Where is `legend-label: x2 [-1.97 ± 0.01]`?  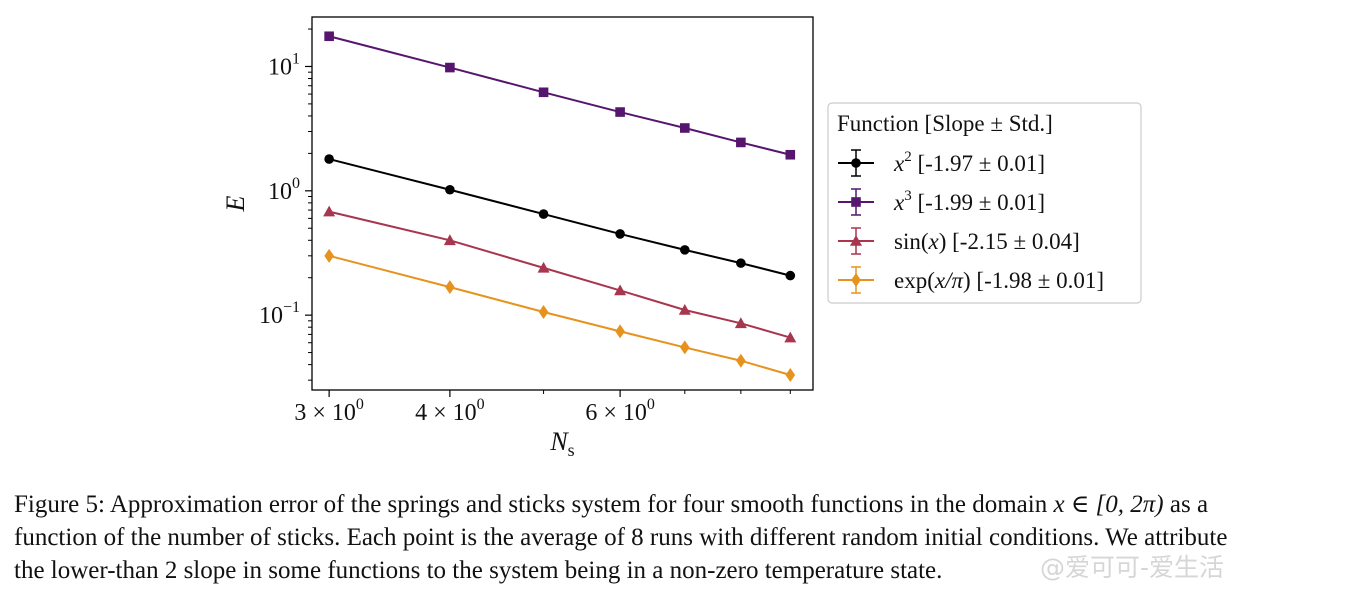 legend-label: x2 [-1.97 ± 0.01] is located at coordinates (969, 162).